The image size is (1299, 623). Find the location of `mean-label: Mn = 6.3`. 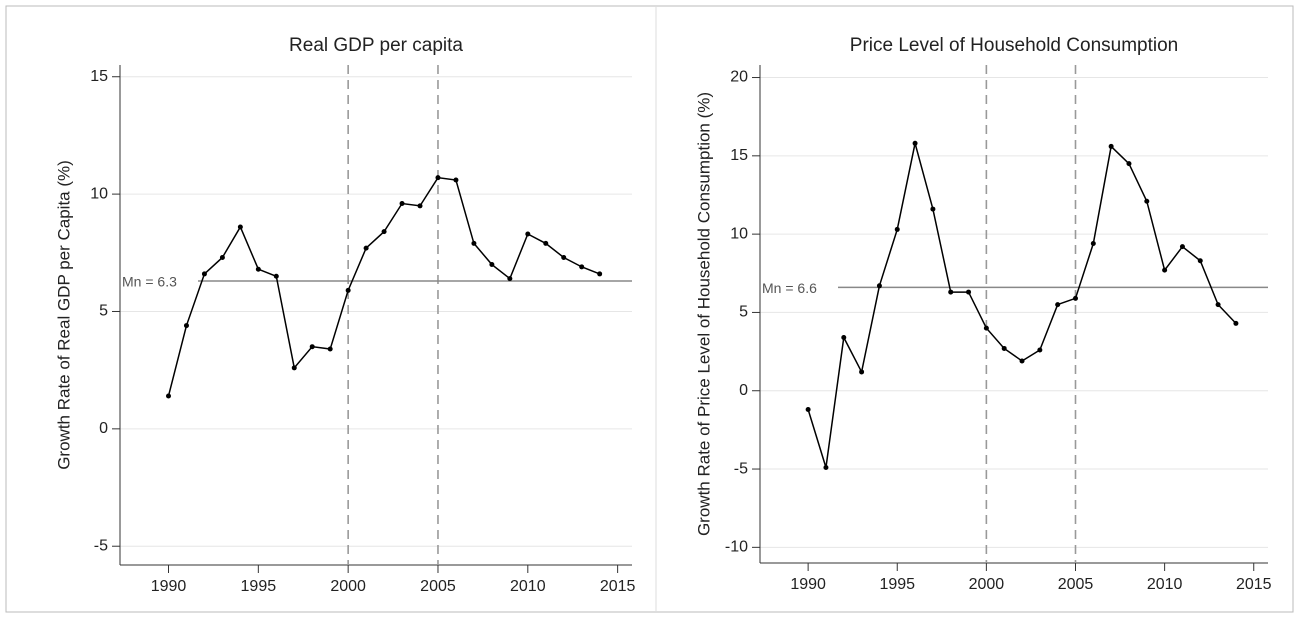

mean-label: Mn = 6.3 is located at coordinates (149, 282).